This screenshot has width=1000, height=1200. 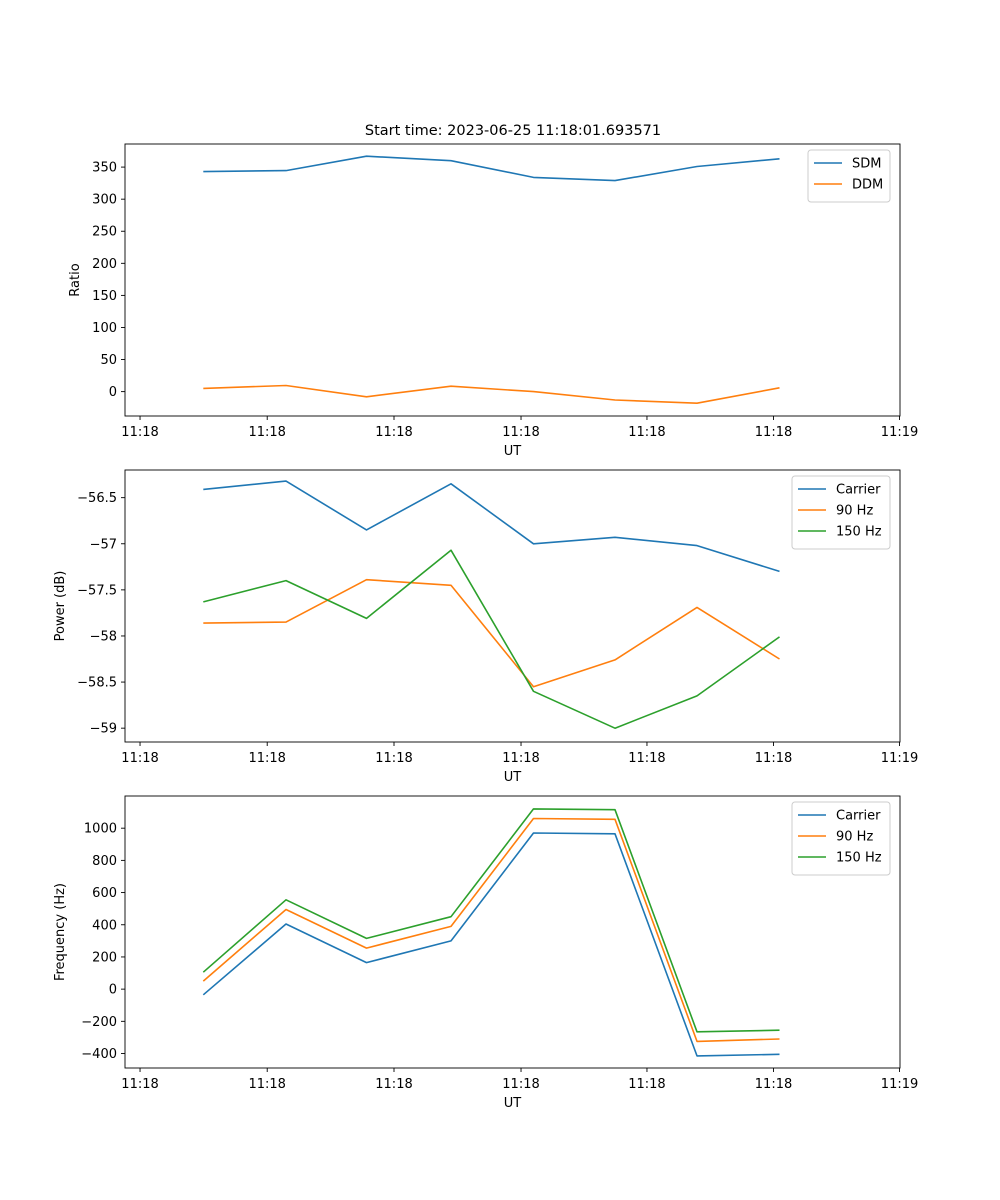 I want to click on y-tick-label: 400, so click(x=104, y=925).